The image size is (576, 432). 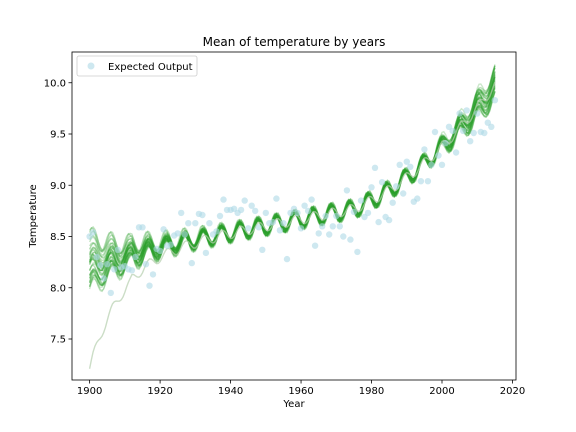 What do you see at coordinates (441, 391) in the screenshot?
I see `x-tick-label: 2000` at bounding box center [441, 391].